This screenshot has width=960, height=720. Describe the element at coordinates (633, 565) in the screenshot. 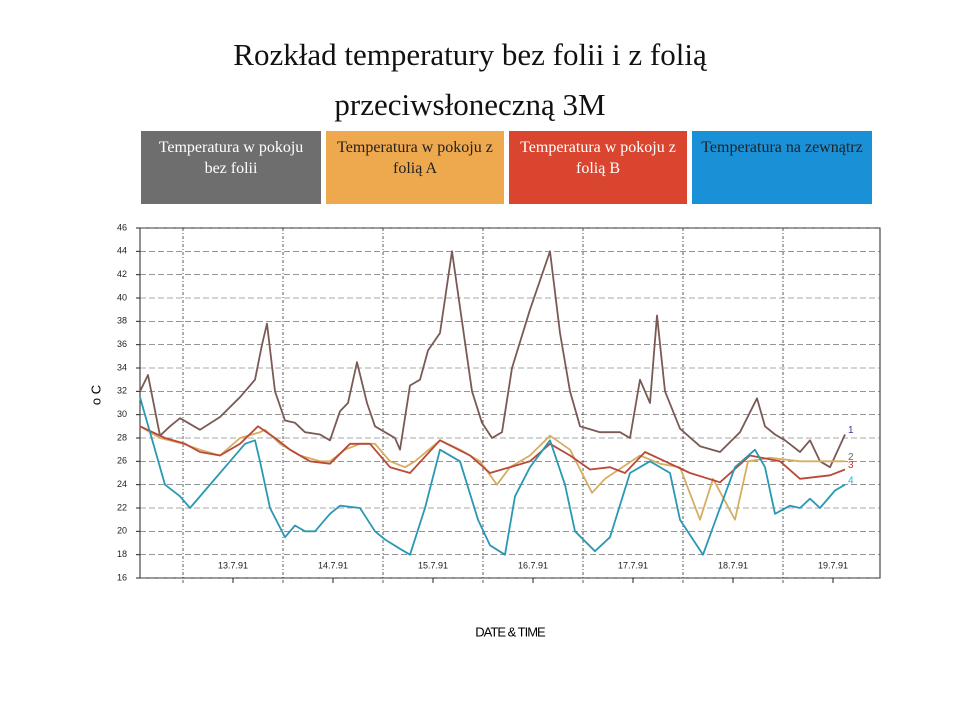

I see `x-tick-label: 17.7.91` at that location.